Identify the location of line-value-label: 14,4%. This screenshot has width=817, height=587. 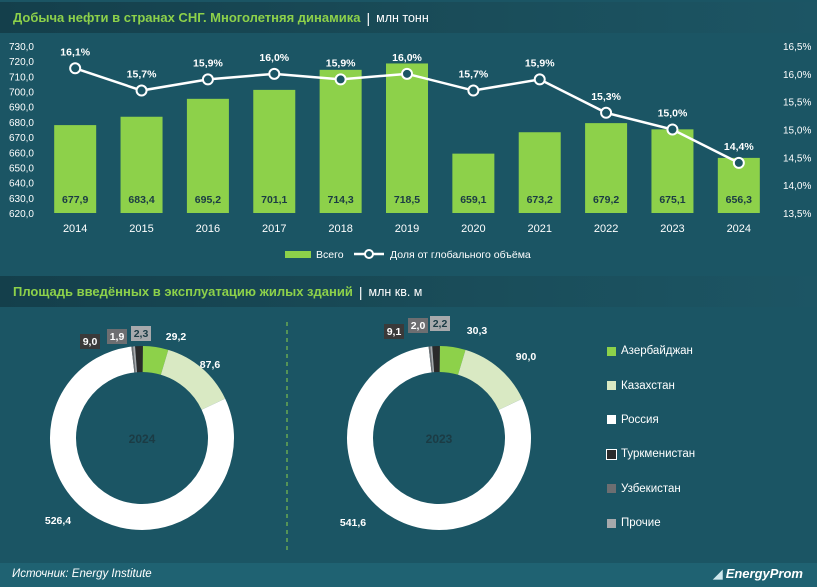
(739, 147).